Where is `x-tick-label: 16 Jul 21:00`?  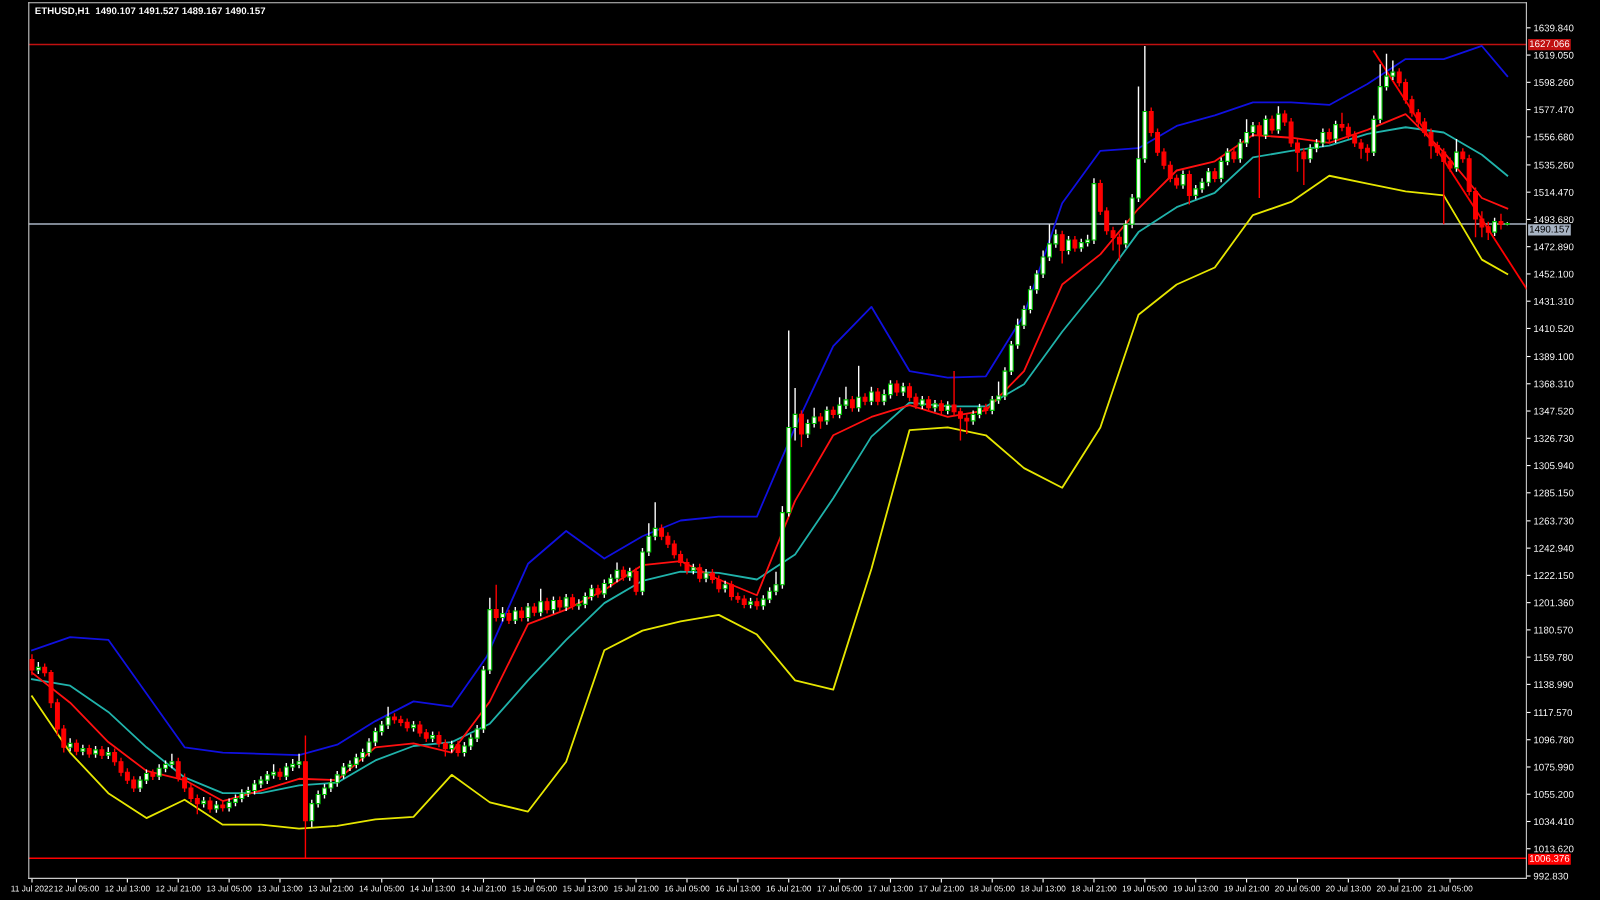
x-tick-label: 16 Jul 21:00 is located at coordinates (789, 888).